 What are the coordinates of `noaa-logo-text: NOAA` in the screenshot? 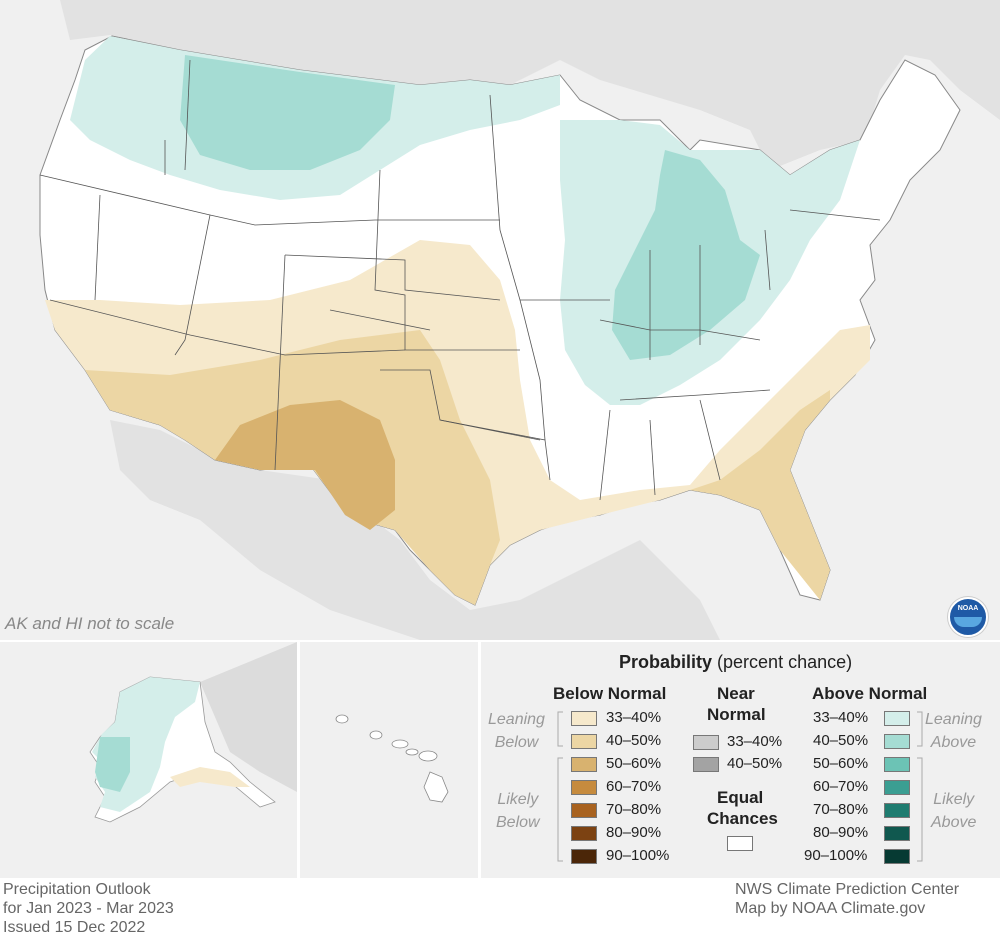 It's located at (968, 608).